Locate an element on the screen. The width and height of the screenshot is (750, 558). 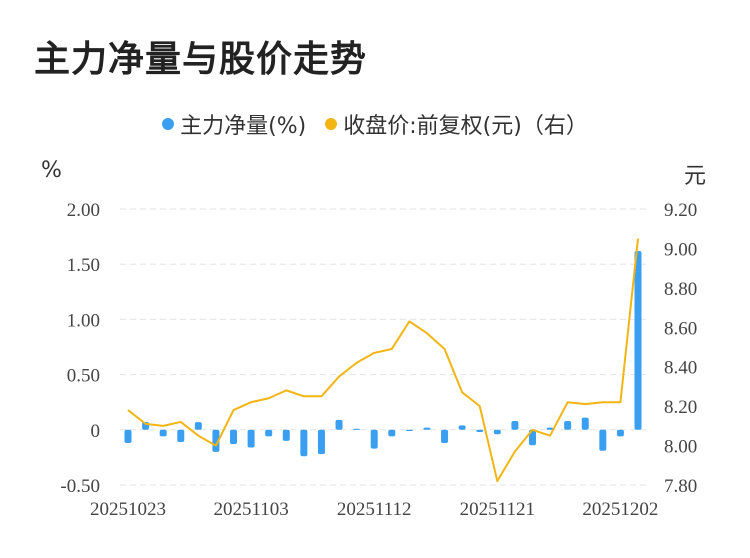
x-tick-label: 20251103 is located at coordinates (250, 509).